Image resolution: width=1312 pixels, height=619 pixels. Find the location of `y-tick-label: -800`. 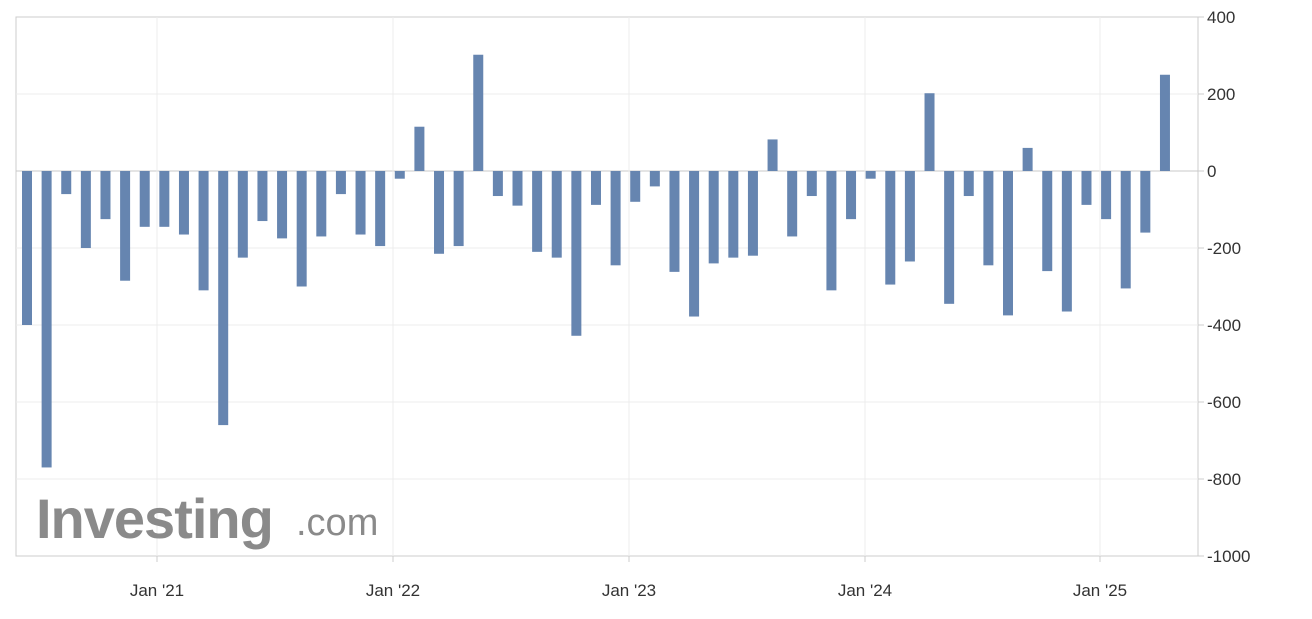

y-tick-label: -800 is located at coordinates (1224, 479).